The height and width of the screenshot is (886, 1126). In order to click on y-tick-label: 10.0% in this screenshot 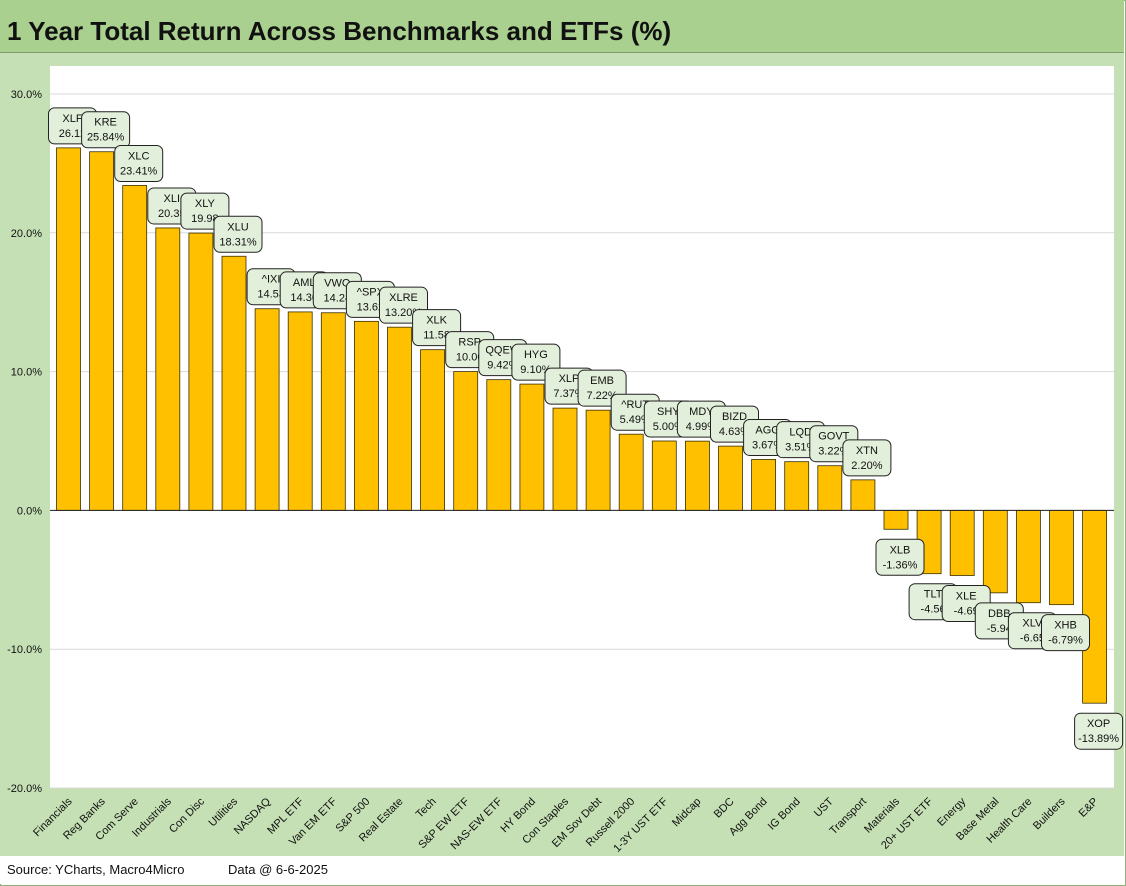, I will do `click(26, 373)`.